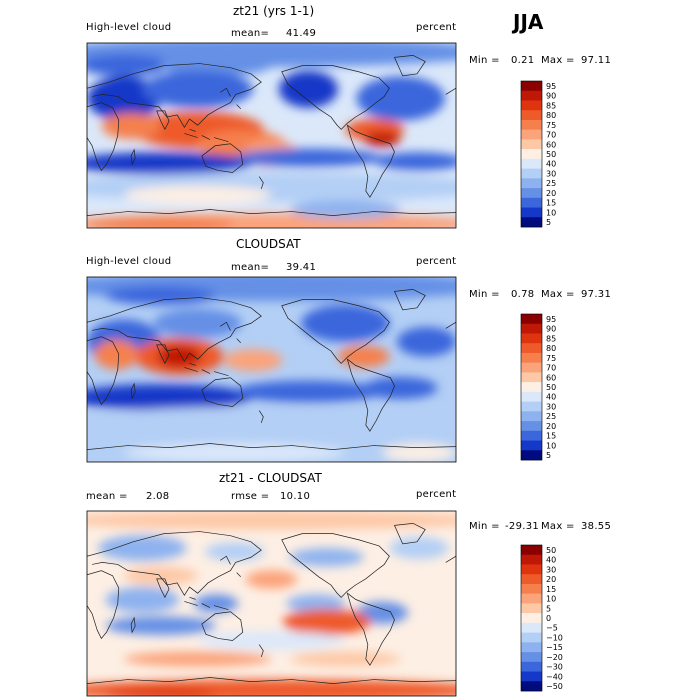 The height and width of the screenshot is (700, 700). What do you see at coordinates (270, 478) in the screenshot?
I see `panel3-title: zt21 - CLOUDSAT` at bounding box center [270, 478].